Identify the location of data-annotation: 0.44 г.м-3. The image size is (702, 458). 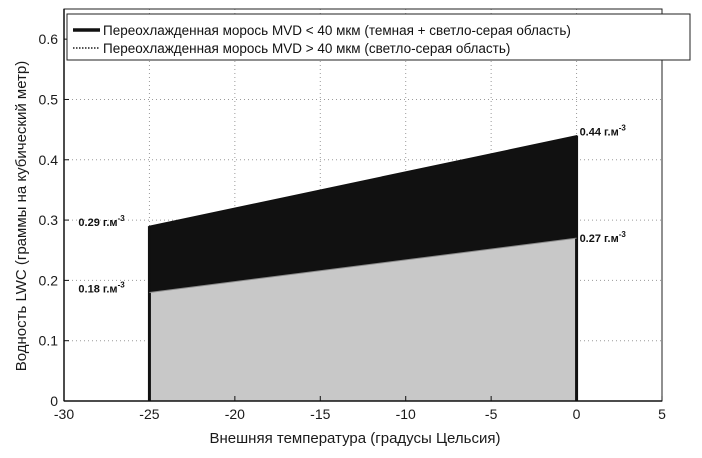
(603, 131).